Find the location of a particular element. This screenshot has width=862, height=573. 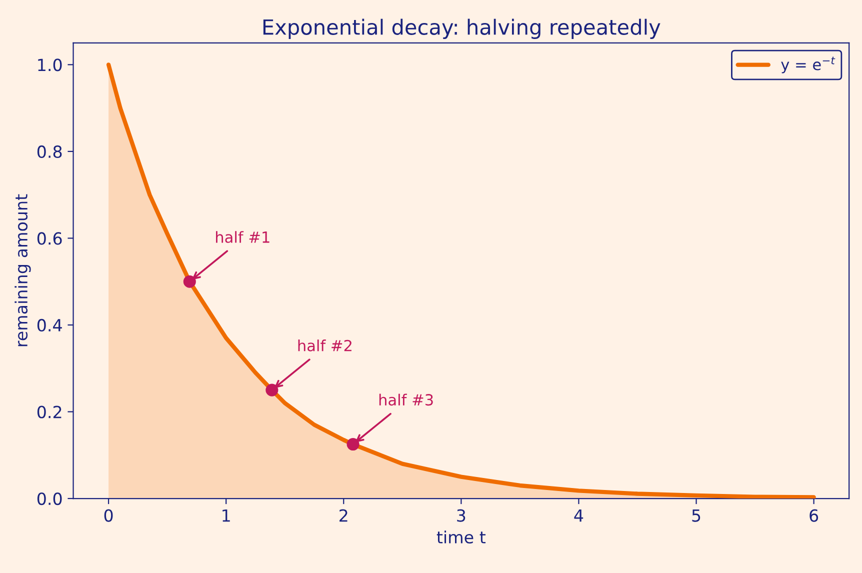

x-tick-label: 6 is located at coordinates (814, 515).